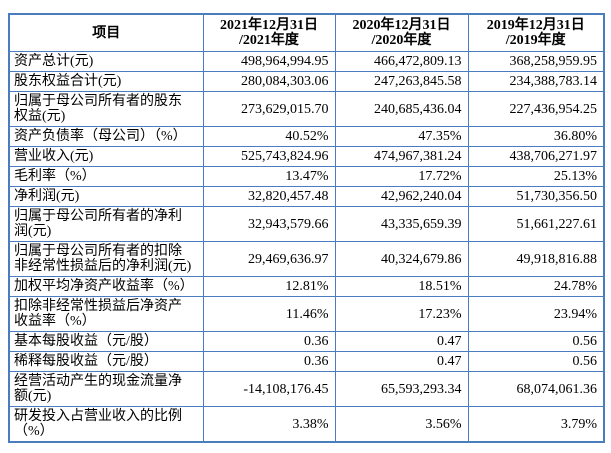 This screenshot has height=453, width=611. I want to click on row-label-cell: 股东权益合计(元), so click(106, 81).